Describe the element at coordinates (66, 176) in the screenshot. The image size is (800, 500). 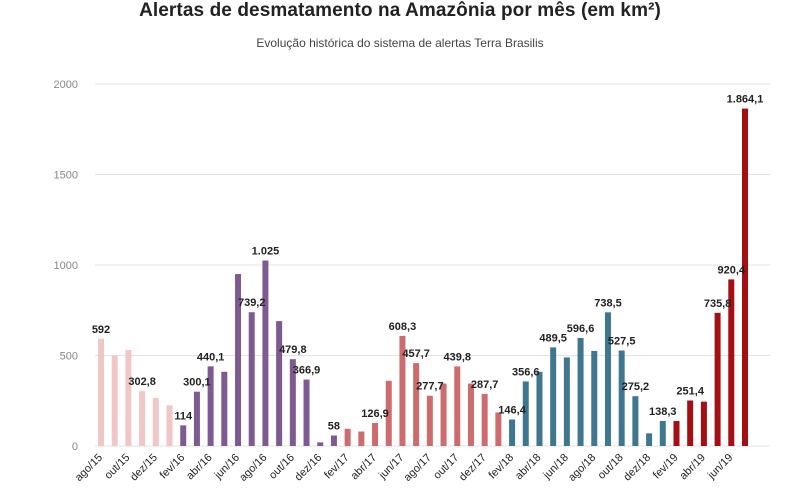
I see `y-tick-label: 1500` at that location.